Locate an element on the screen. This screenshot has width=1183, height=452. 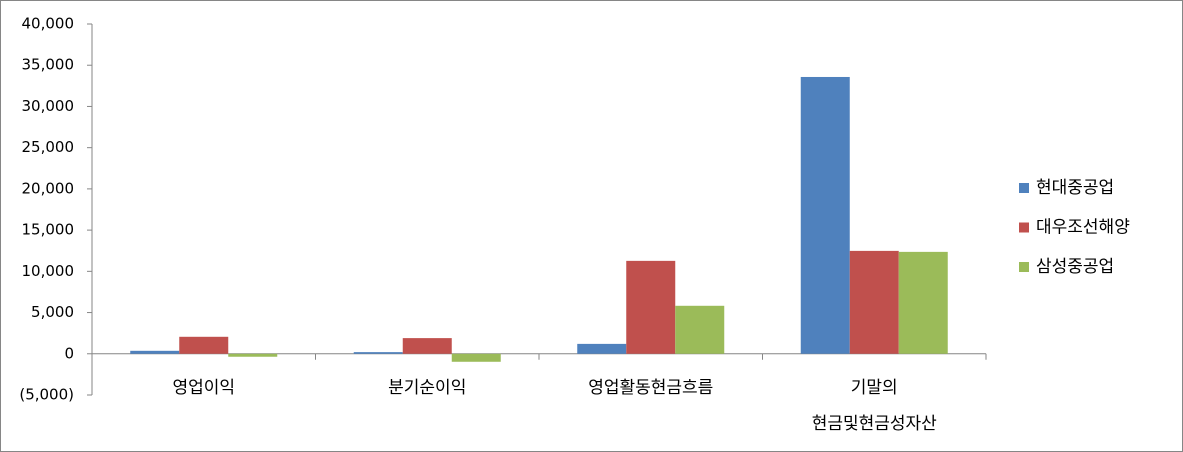
x-tick-label: 기말의 현금및현금성자산 is located at coordinates (874, 406).